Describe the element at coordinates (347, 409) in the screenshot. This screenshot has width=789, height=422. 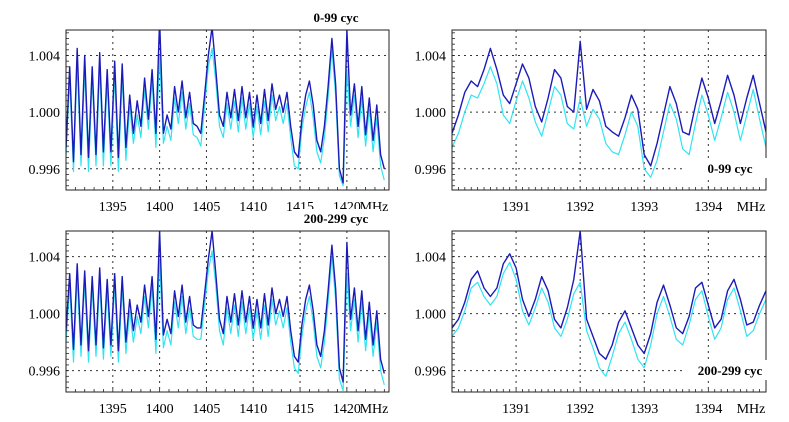
I see `x-tick-label: 1420` at that location.